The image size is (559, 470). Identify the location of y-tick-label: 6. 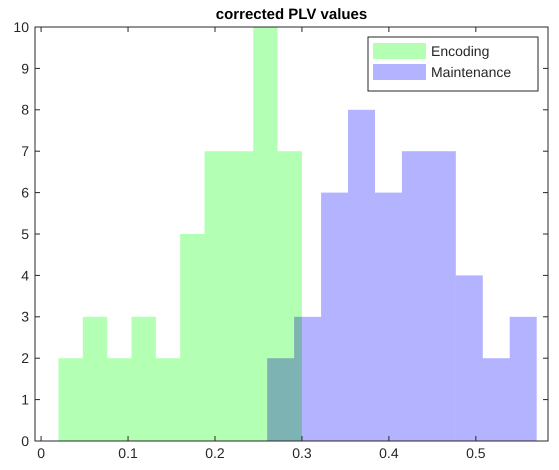
(25, 192).